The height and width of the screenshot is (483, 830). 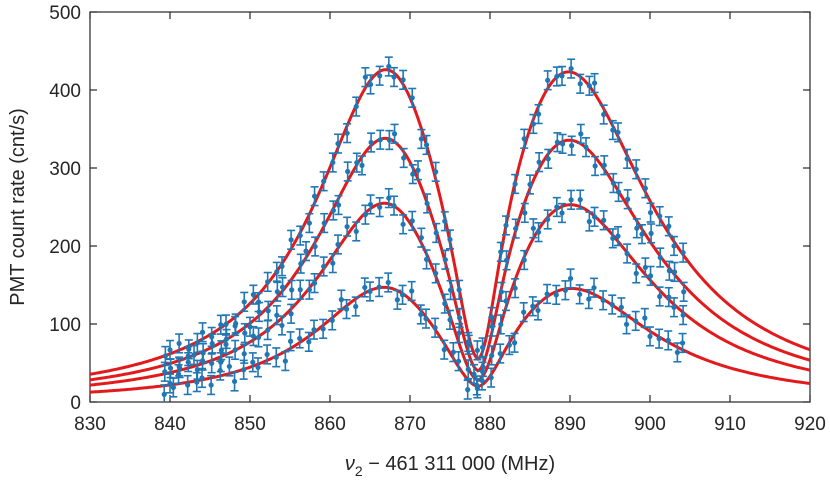 I want to click on y-tick-label: 400, so click(x=65, y=91).